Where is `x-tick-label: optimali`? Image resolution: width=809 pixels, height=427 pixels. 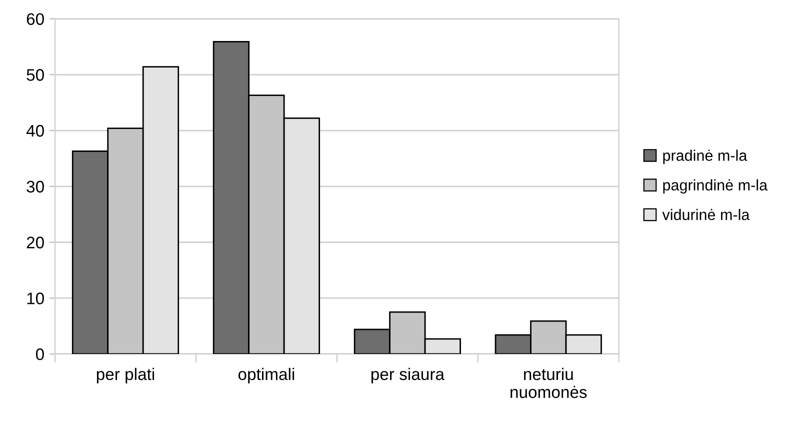
x-tick-label: optimali is located at coordinates (266, 376).